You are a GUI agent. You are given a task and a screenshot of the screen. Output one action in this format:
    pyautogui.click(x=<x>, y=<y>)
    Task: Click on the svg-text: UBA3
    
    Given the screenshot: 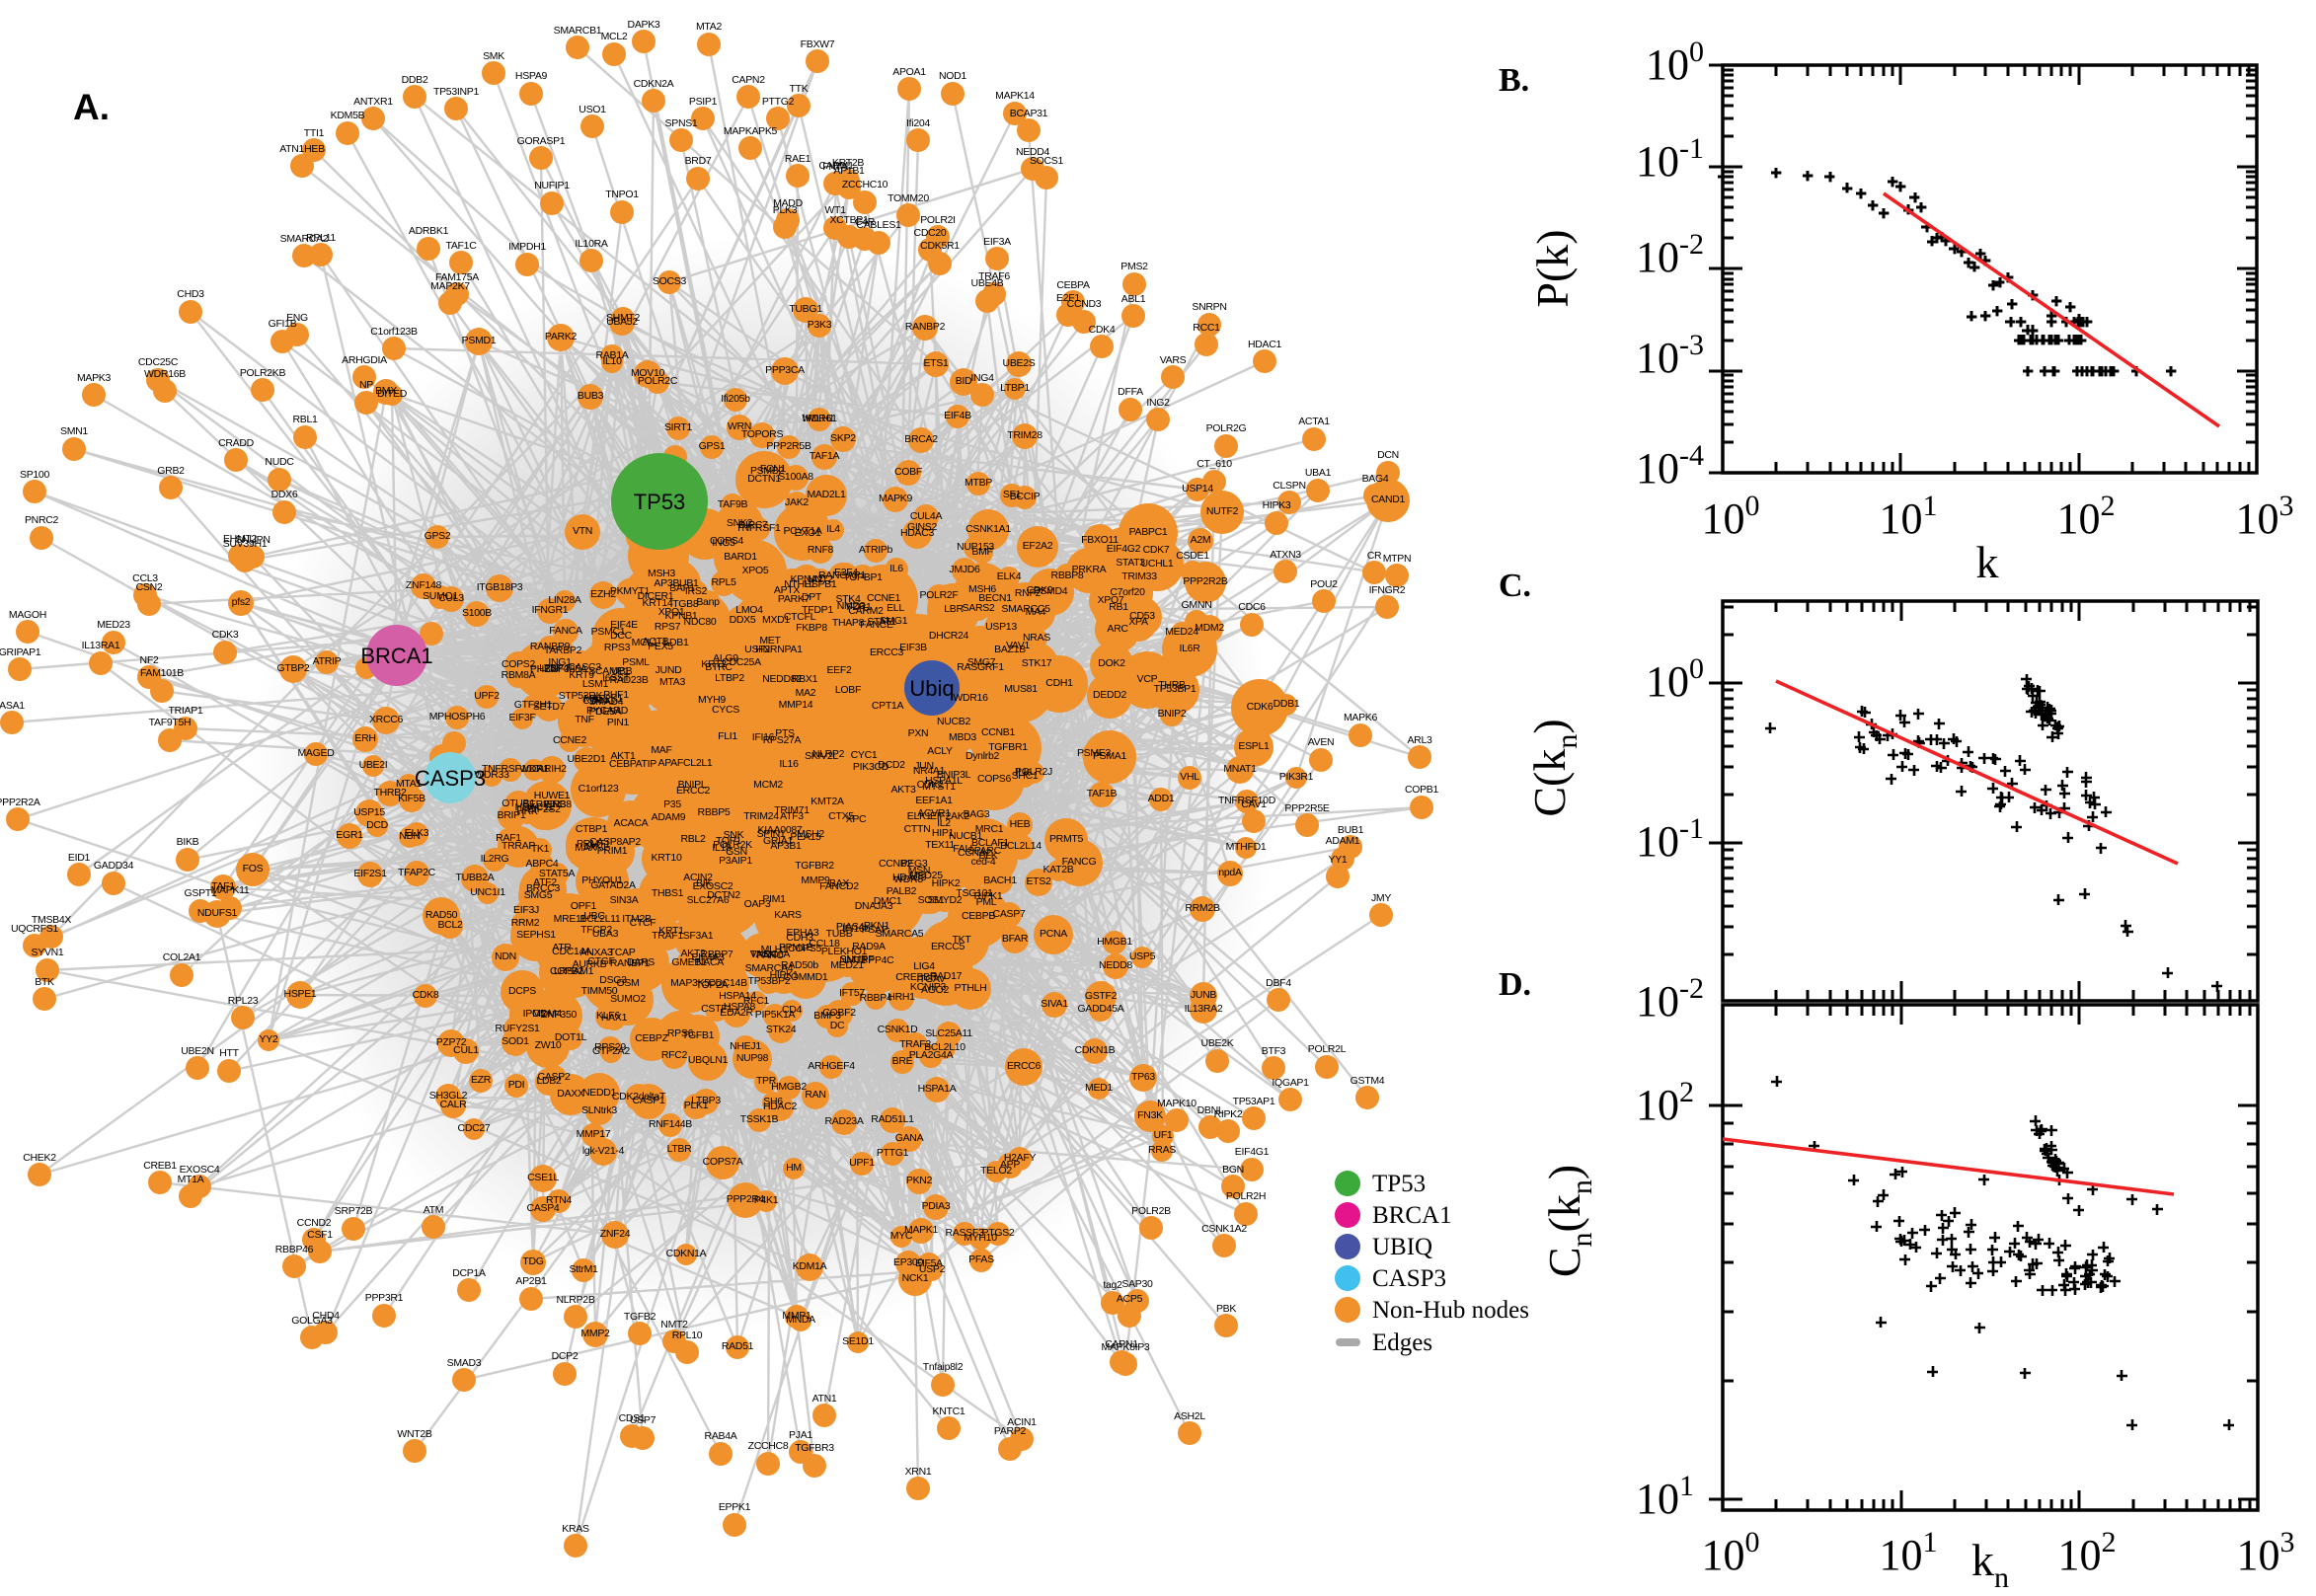 What is the action you would take?
    pyautogui.click(x=605, y=934)
    